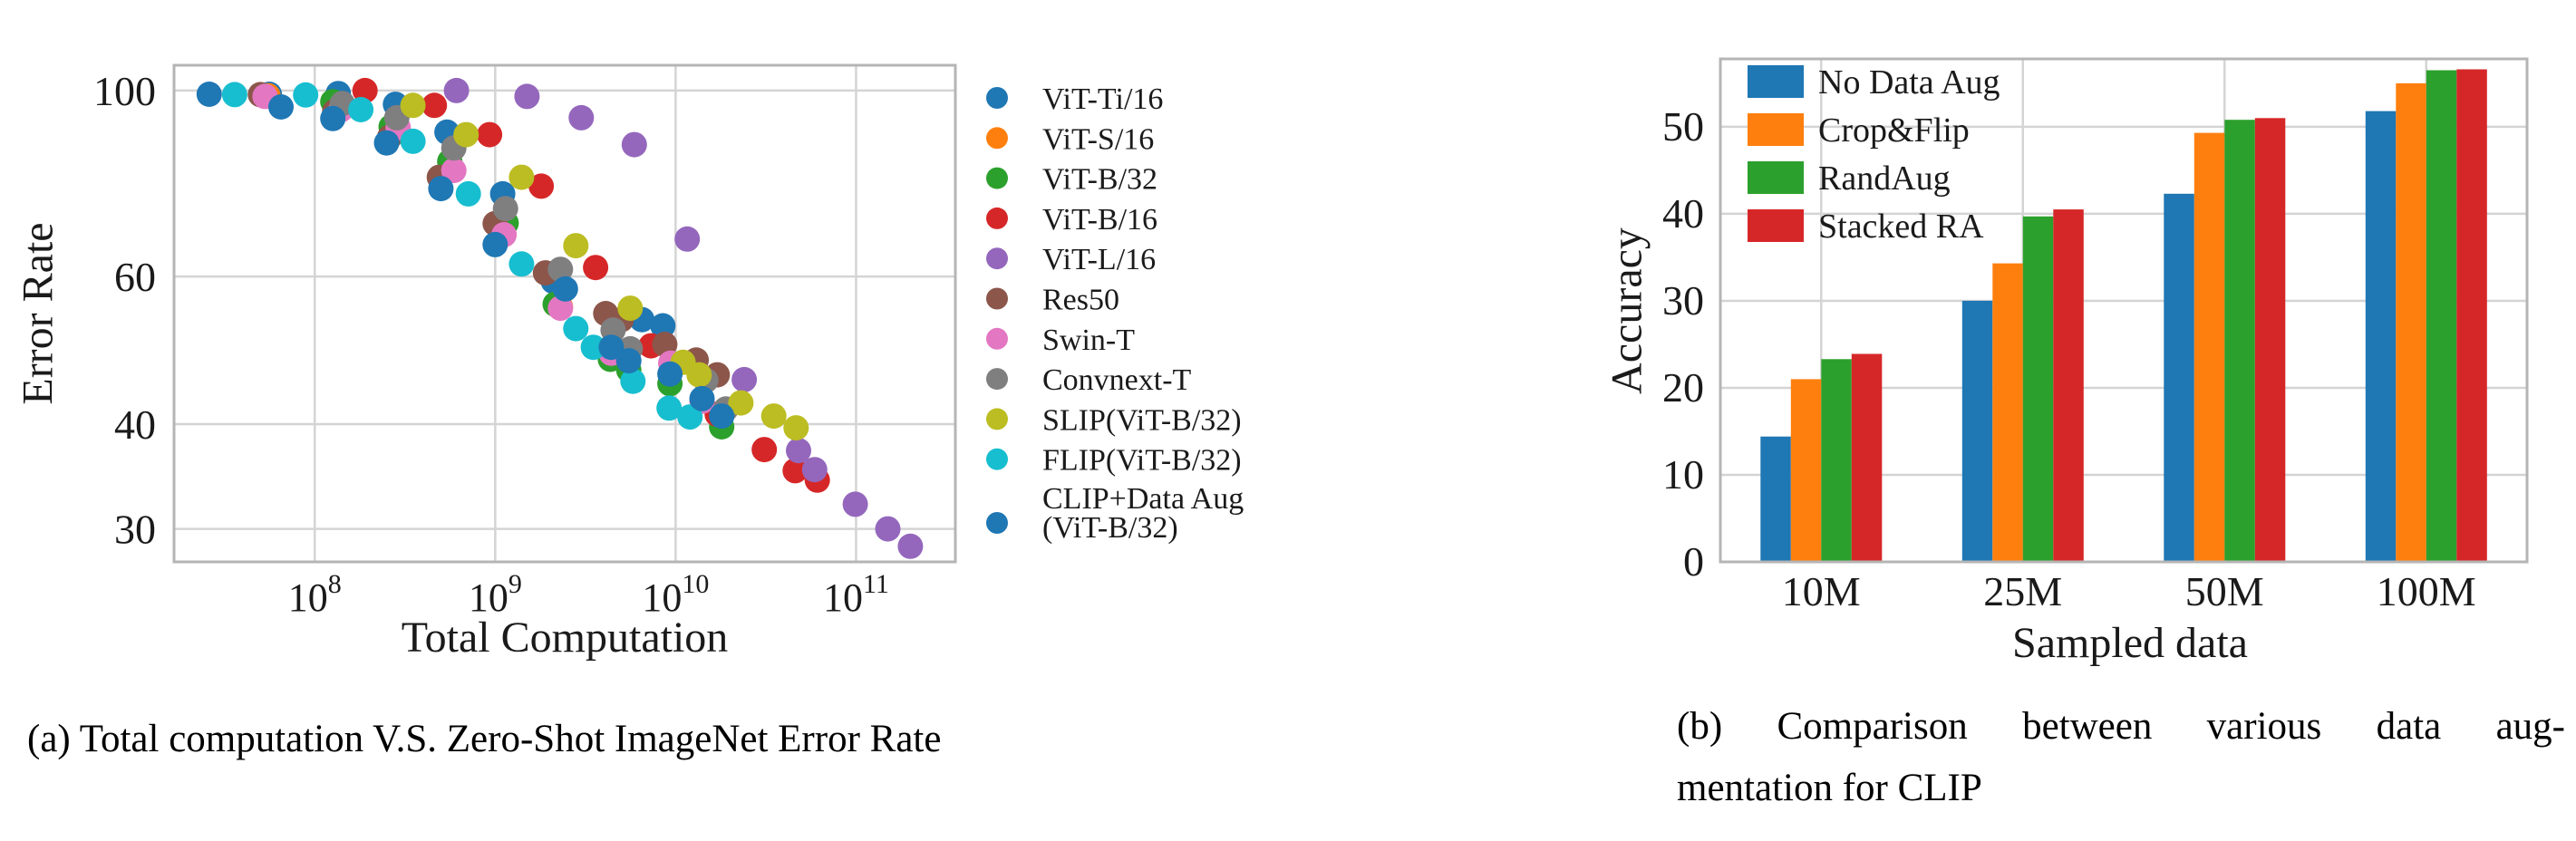 This screenshot has width=2576, height=841. What do you see at coordinates (495, 594) in the screenshot?
I see `x-tick-label: 10⁹` at bounding box center [495, 594].